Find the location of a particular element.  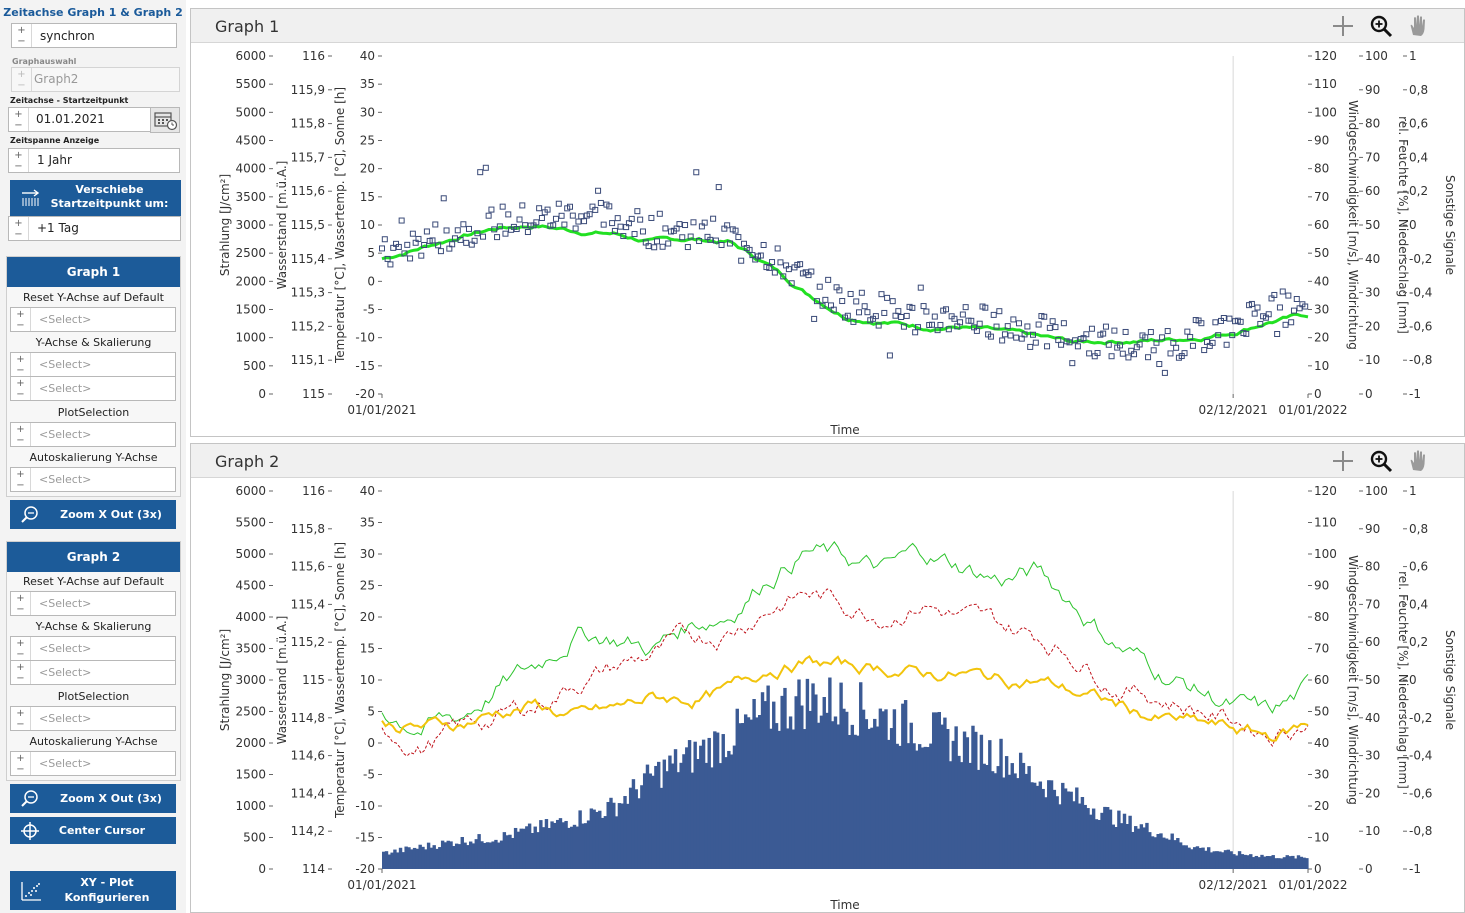

graph1-zoom-out-button: Zoom X Out (3x) is located at coordinates (93, 514).